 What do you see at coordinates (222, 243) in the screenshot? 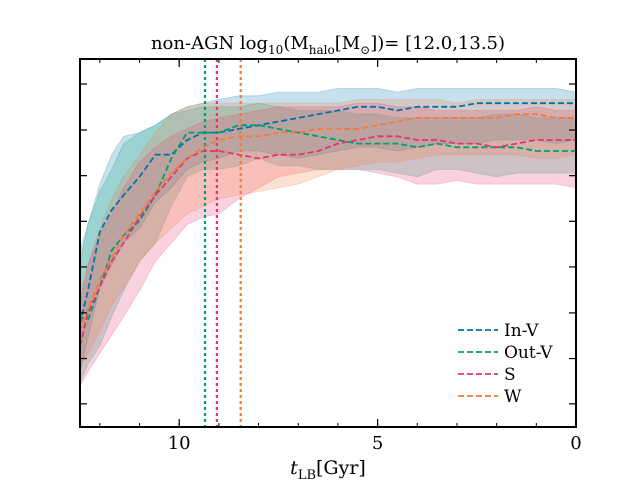
I see `vertical-lines` at bounding box center [222, 243].